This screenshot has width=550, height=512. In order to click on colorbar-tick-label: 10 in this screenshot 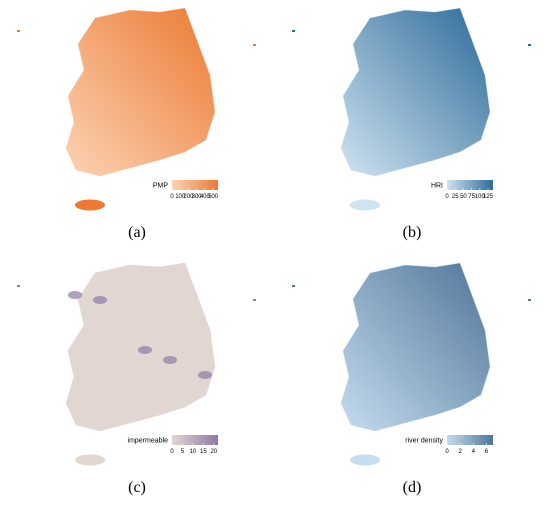, I will do `click(193, 452)`.